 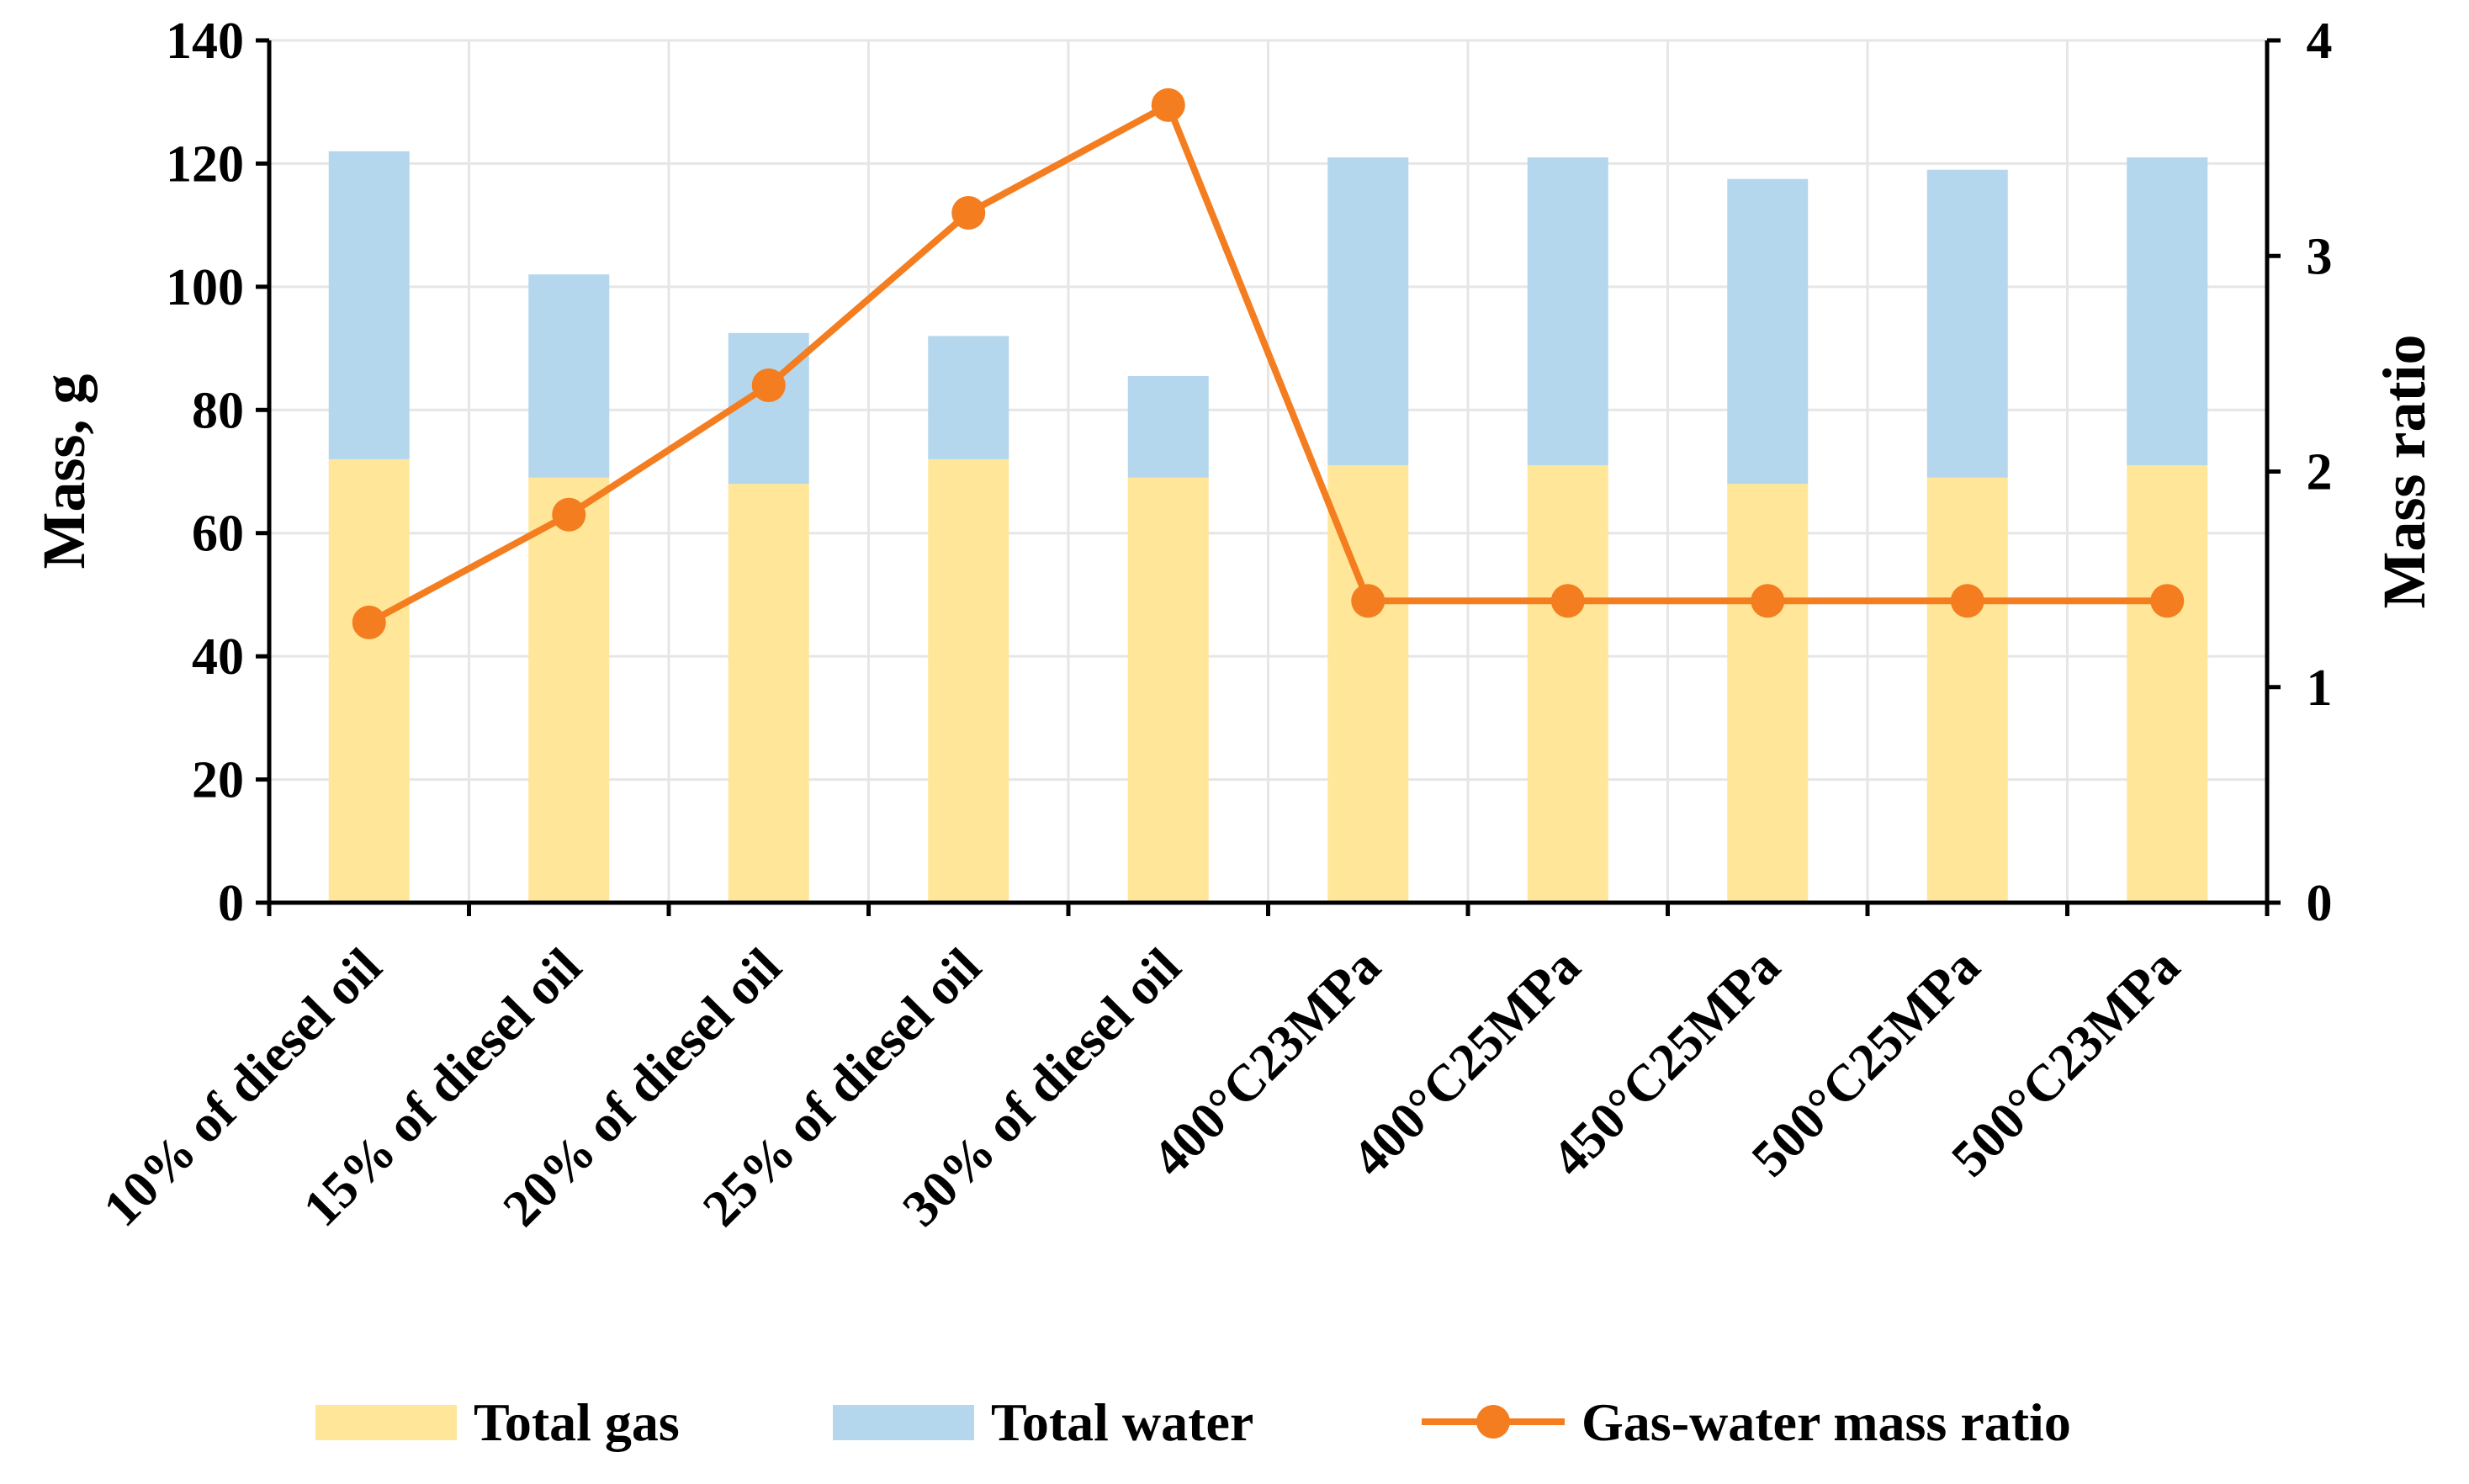 What do you see at coordinates (205, 164) in the screenshot?
I see `y-tick-label: 120` at bounding box center [205, 164].